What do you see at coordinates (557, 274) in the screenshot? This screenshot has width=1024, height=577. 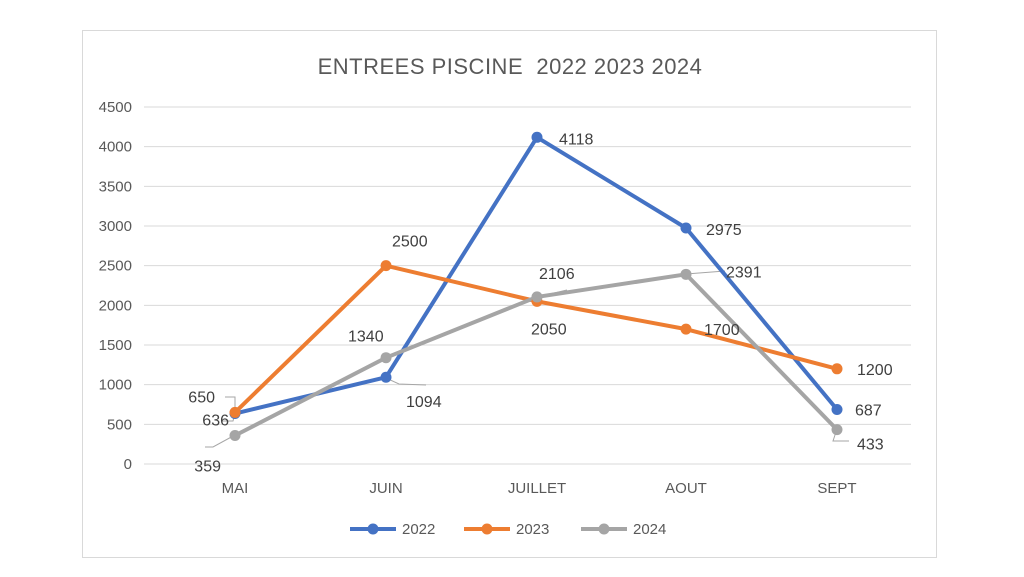 I see `data-label-2024-juillet: 2106` at bounding box center [557, 274].